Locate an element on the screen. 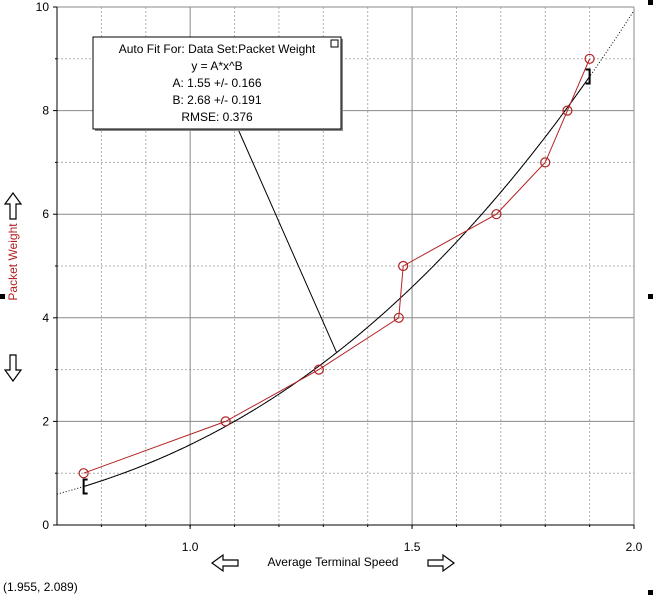  y-axis-title: Packet Weight is located at coordinates (13, 262).